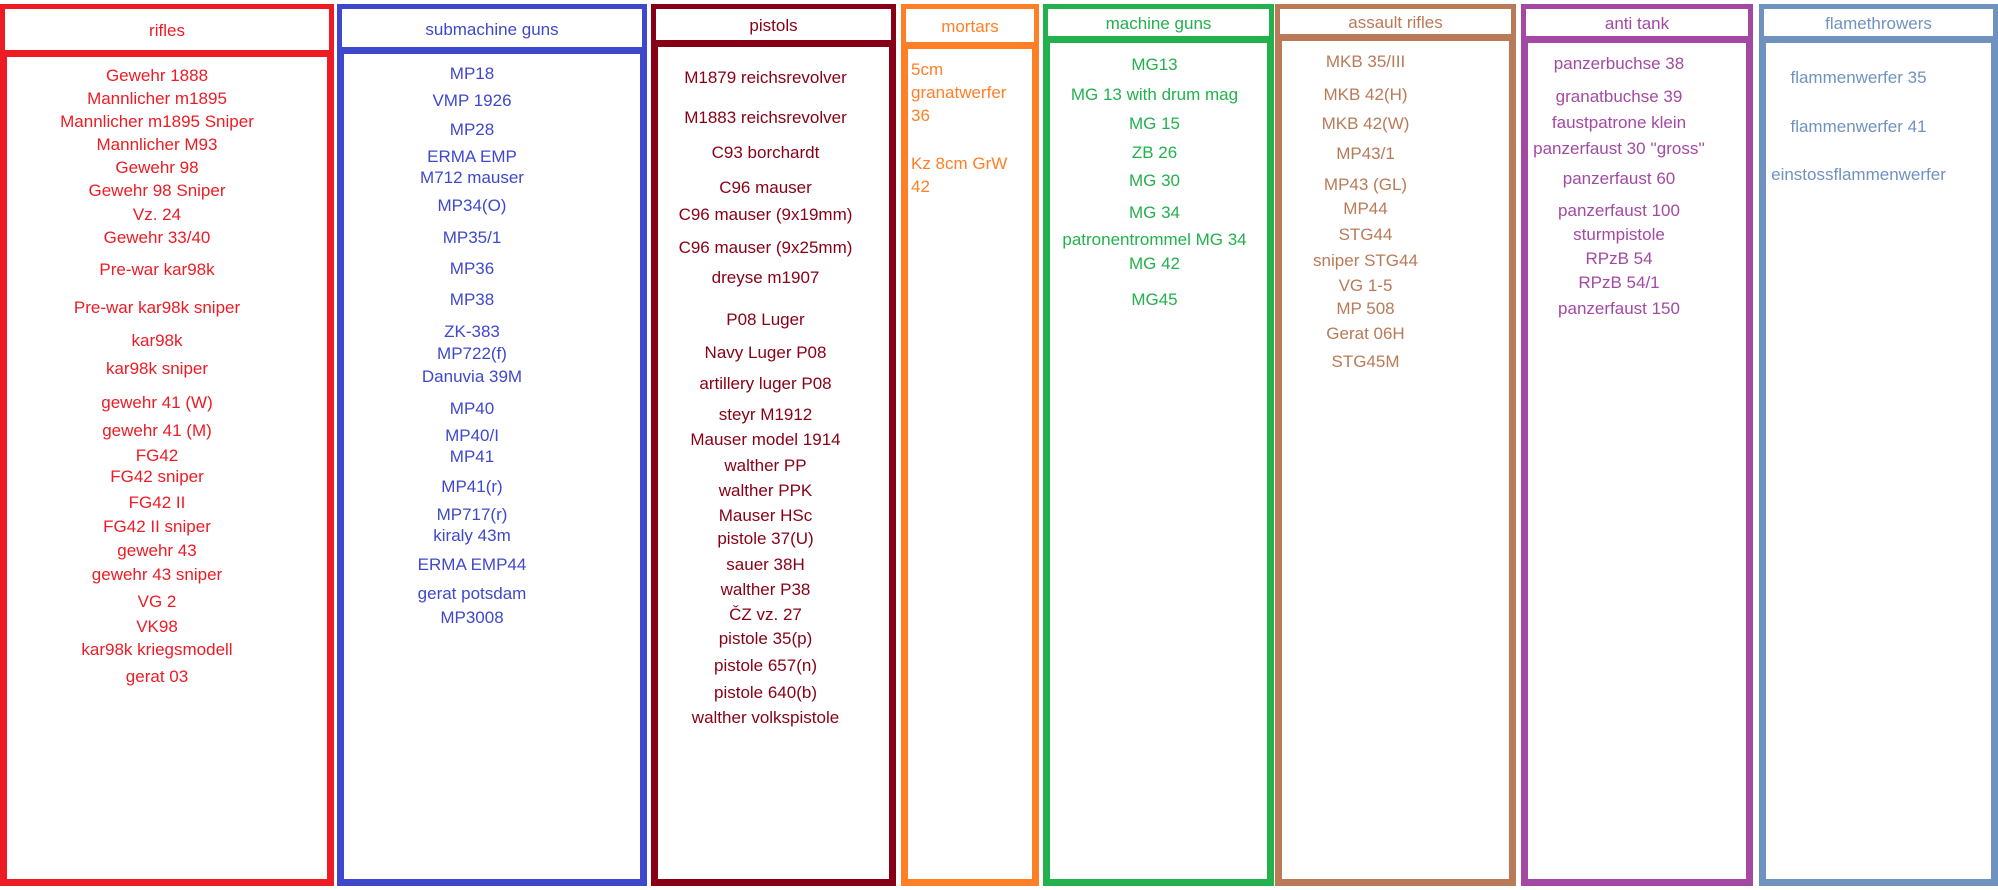 This screenshot has width=1998, height=890. What do you see at coordinates (1395, 22) in the screenshot?
I see `column-title: assault rifles` at bounding box center [1395, 22].